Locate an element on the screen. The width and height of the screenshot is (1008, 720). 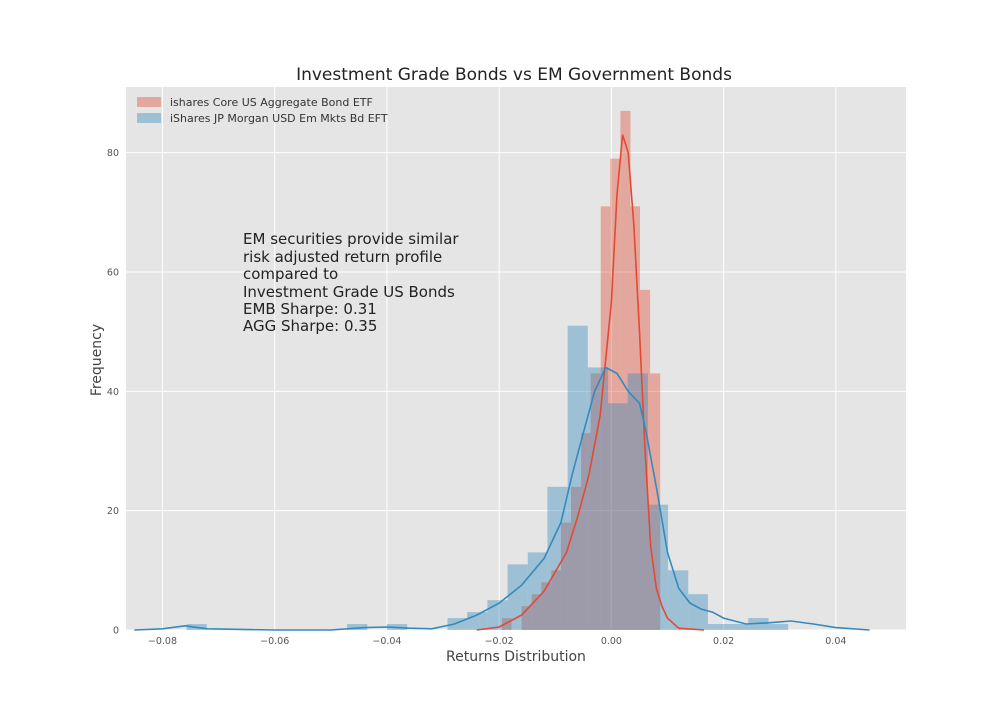
y-tick-label: 40 is located at coordinates (113, 392).